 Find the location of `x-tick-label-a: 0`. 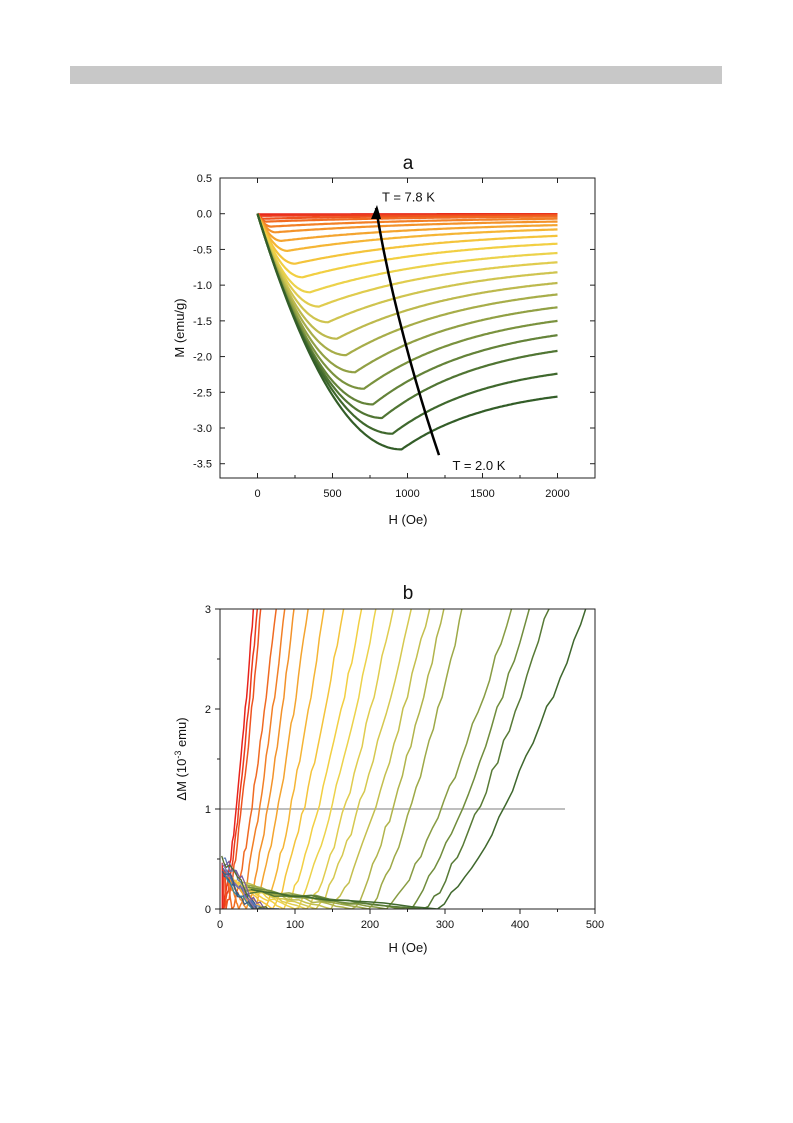

x-tick-label-a: 0 is located at coordinates (257, 494).